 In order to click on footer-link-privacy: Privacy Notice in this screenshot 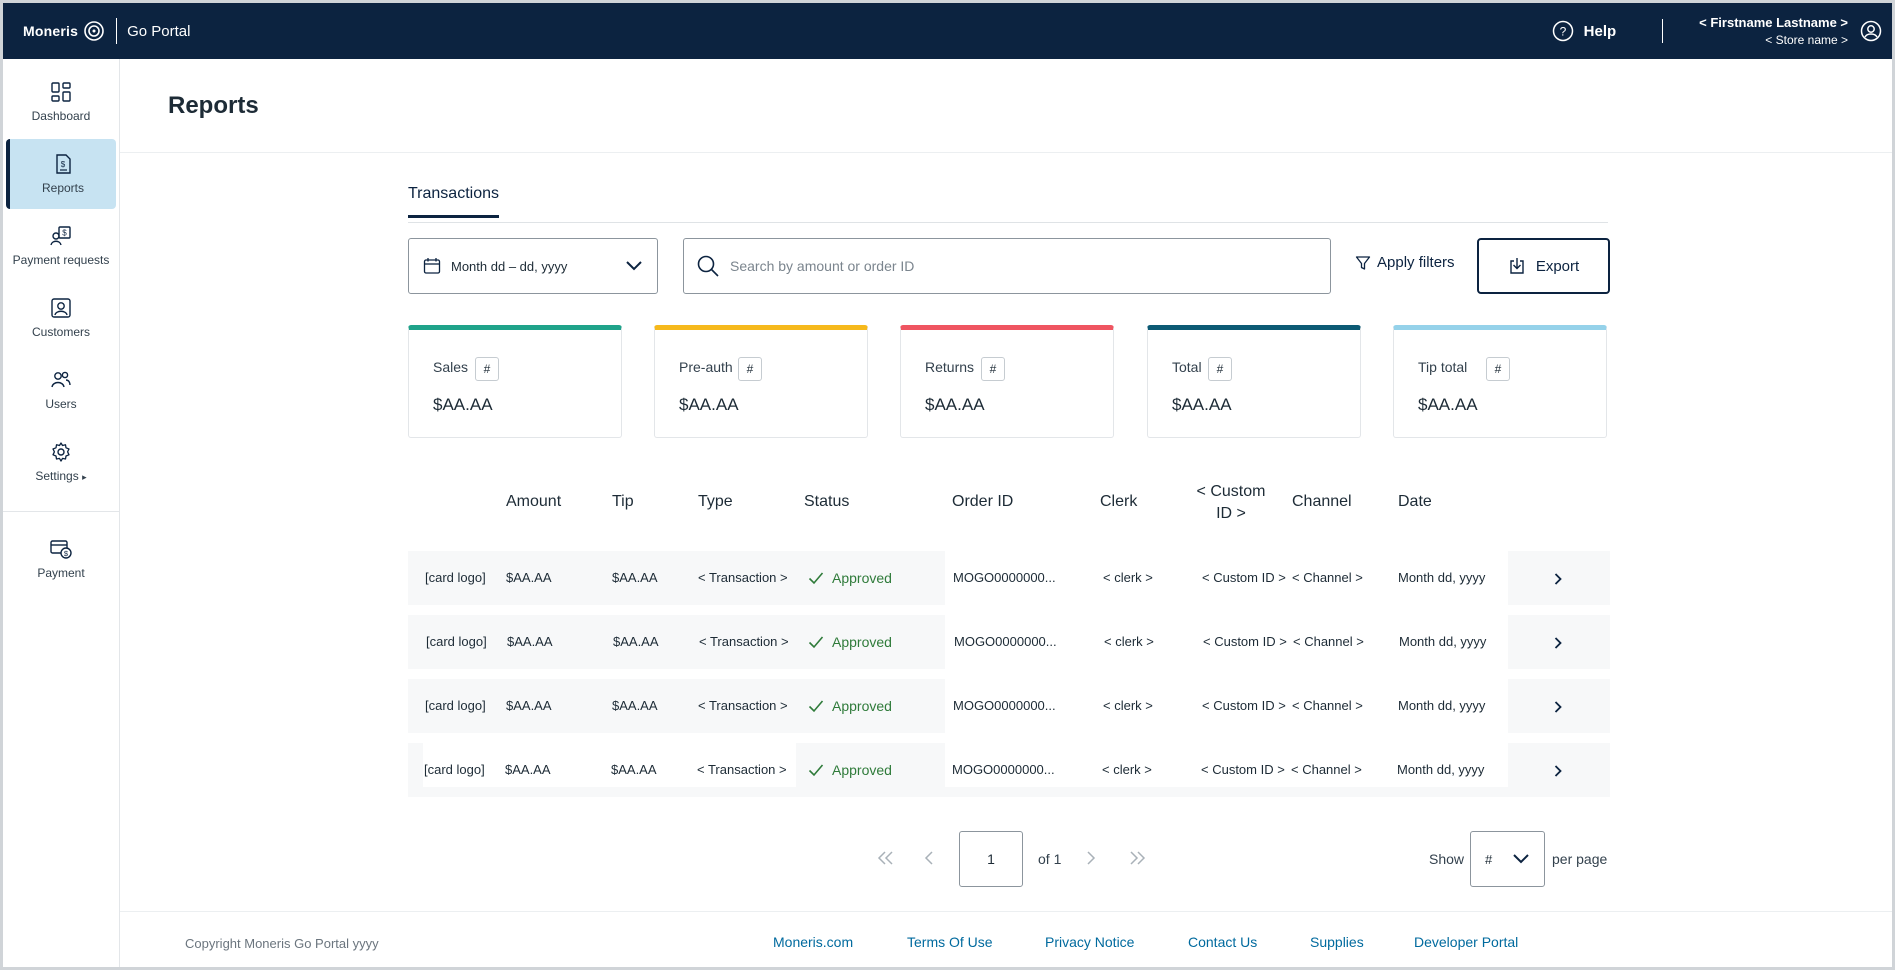, I will do `click(1090, 942)`.